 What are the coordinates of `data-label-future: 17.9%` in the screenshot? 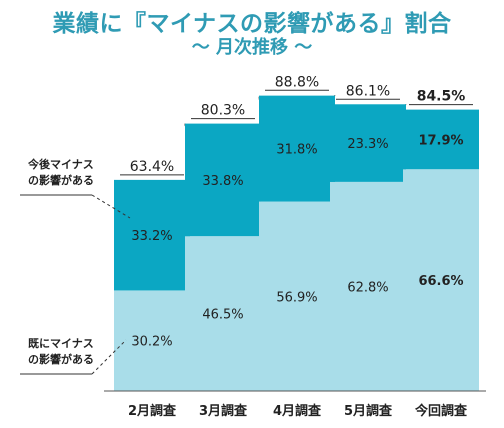 It's located at (440, 140).